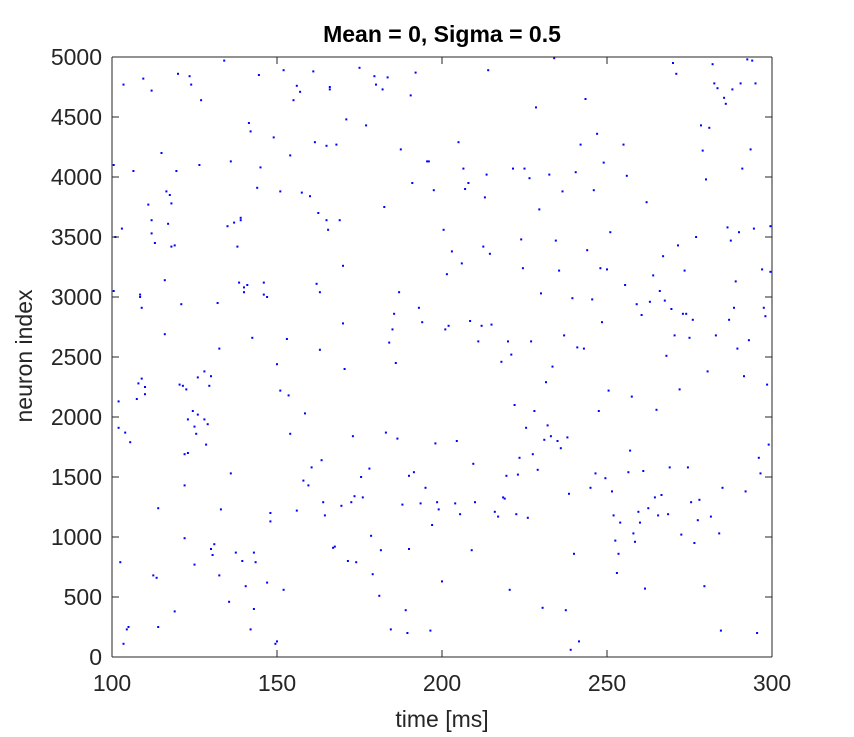 The height and width of the screenshot is (737, 854). What do you see at coordinates (76, 357) in the screenshot?
I see `y-tick-label: 2500` at bounding box center [76, 357].